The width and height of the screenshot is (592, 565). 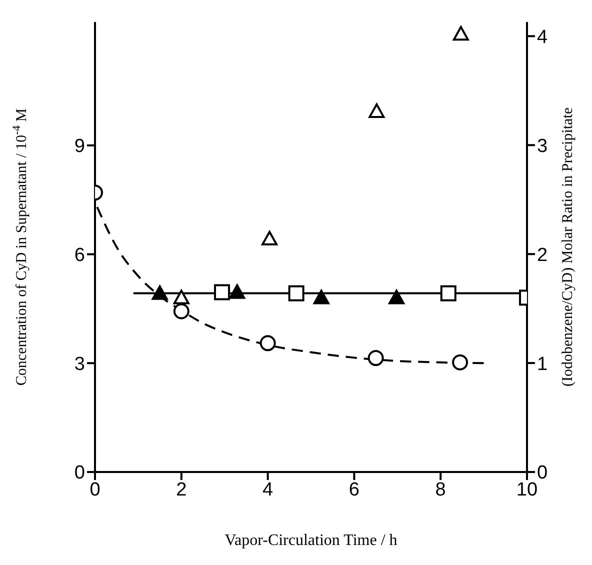 What do you see at coordinates (311, 540) in the screenshot?
I see `x-axis-title: Vapor-Circulation Time / h` at bounding box center [311, 540].